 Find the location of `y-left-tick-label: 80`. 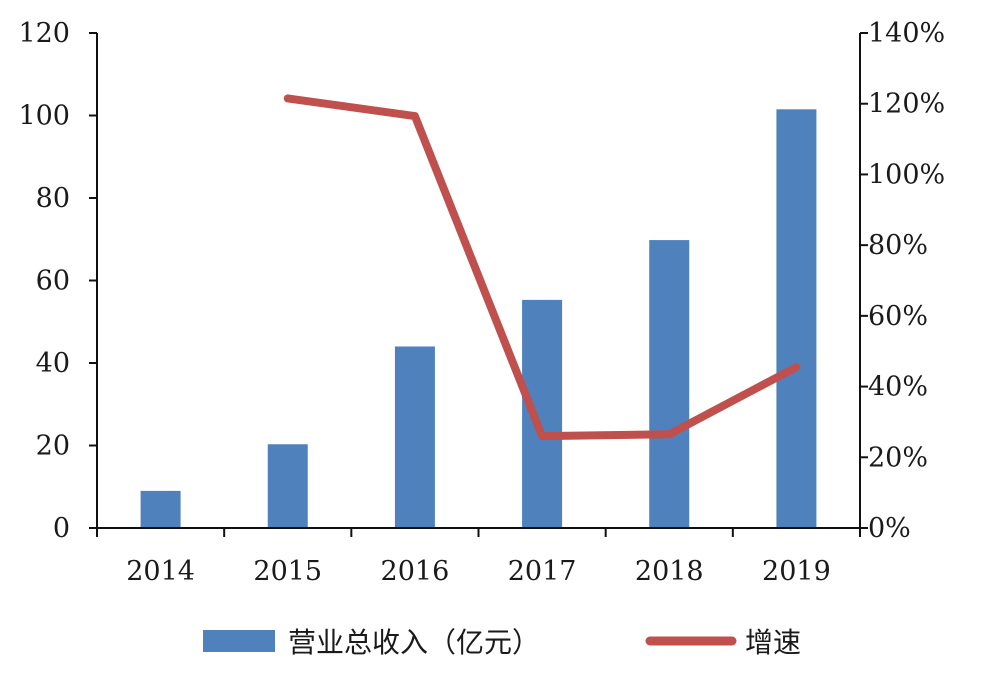

y-left-tick-label: 80 is located at coordinates (53, 198).